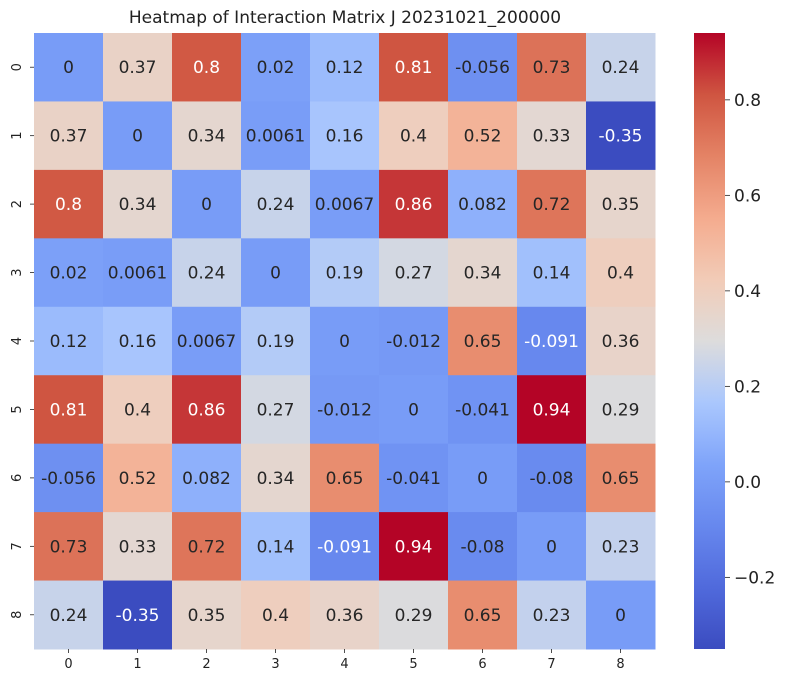  What do you see at coordinates (207, 616) in the screenshot?
I see `cell-annotation-8-2: 0.35` at bounding box center [207, 616].